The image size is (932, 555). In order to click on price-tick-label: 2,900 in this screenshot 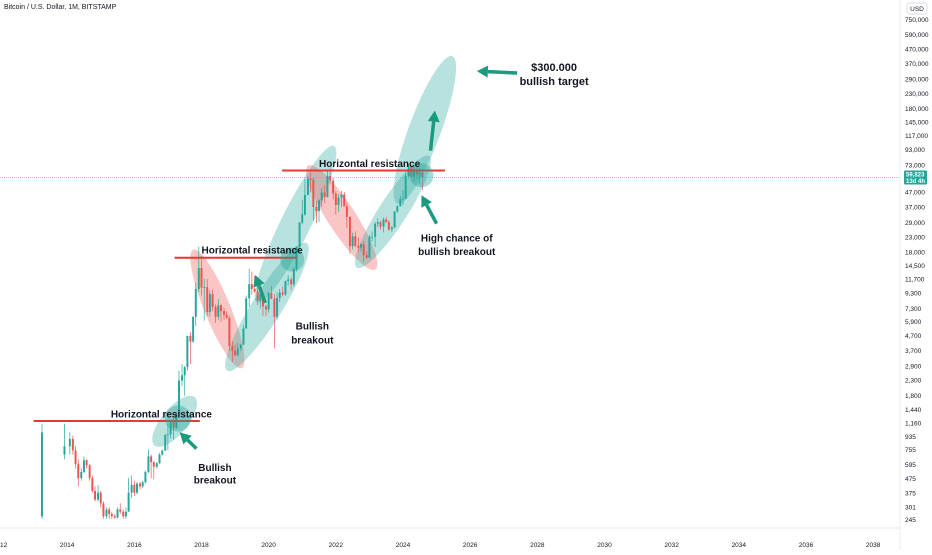, I will do `click(913, 366)`.